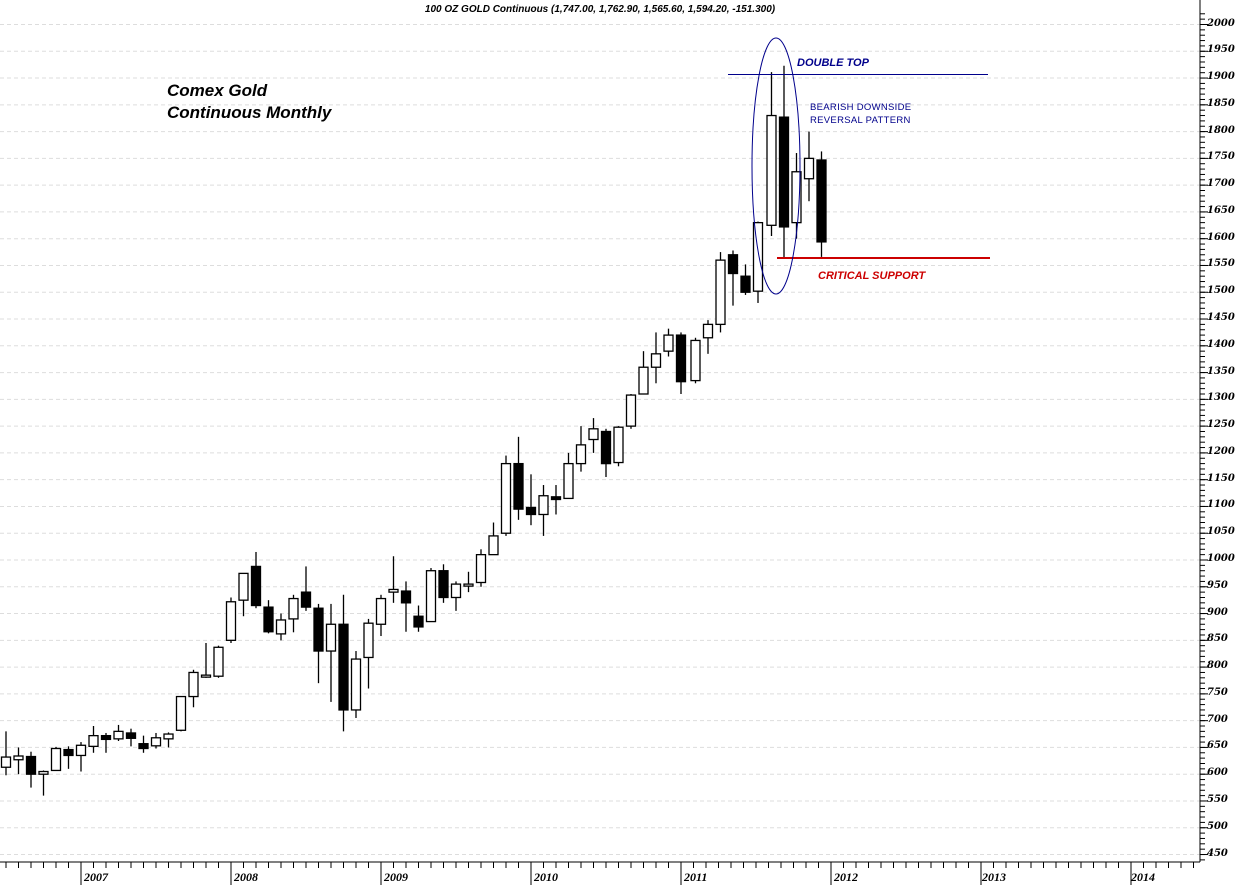 The image size is (1250, 885). Describe the element at coordinates (1217, 639) in the screenshot. I see `y-tick-label: 850` at that location.